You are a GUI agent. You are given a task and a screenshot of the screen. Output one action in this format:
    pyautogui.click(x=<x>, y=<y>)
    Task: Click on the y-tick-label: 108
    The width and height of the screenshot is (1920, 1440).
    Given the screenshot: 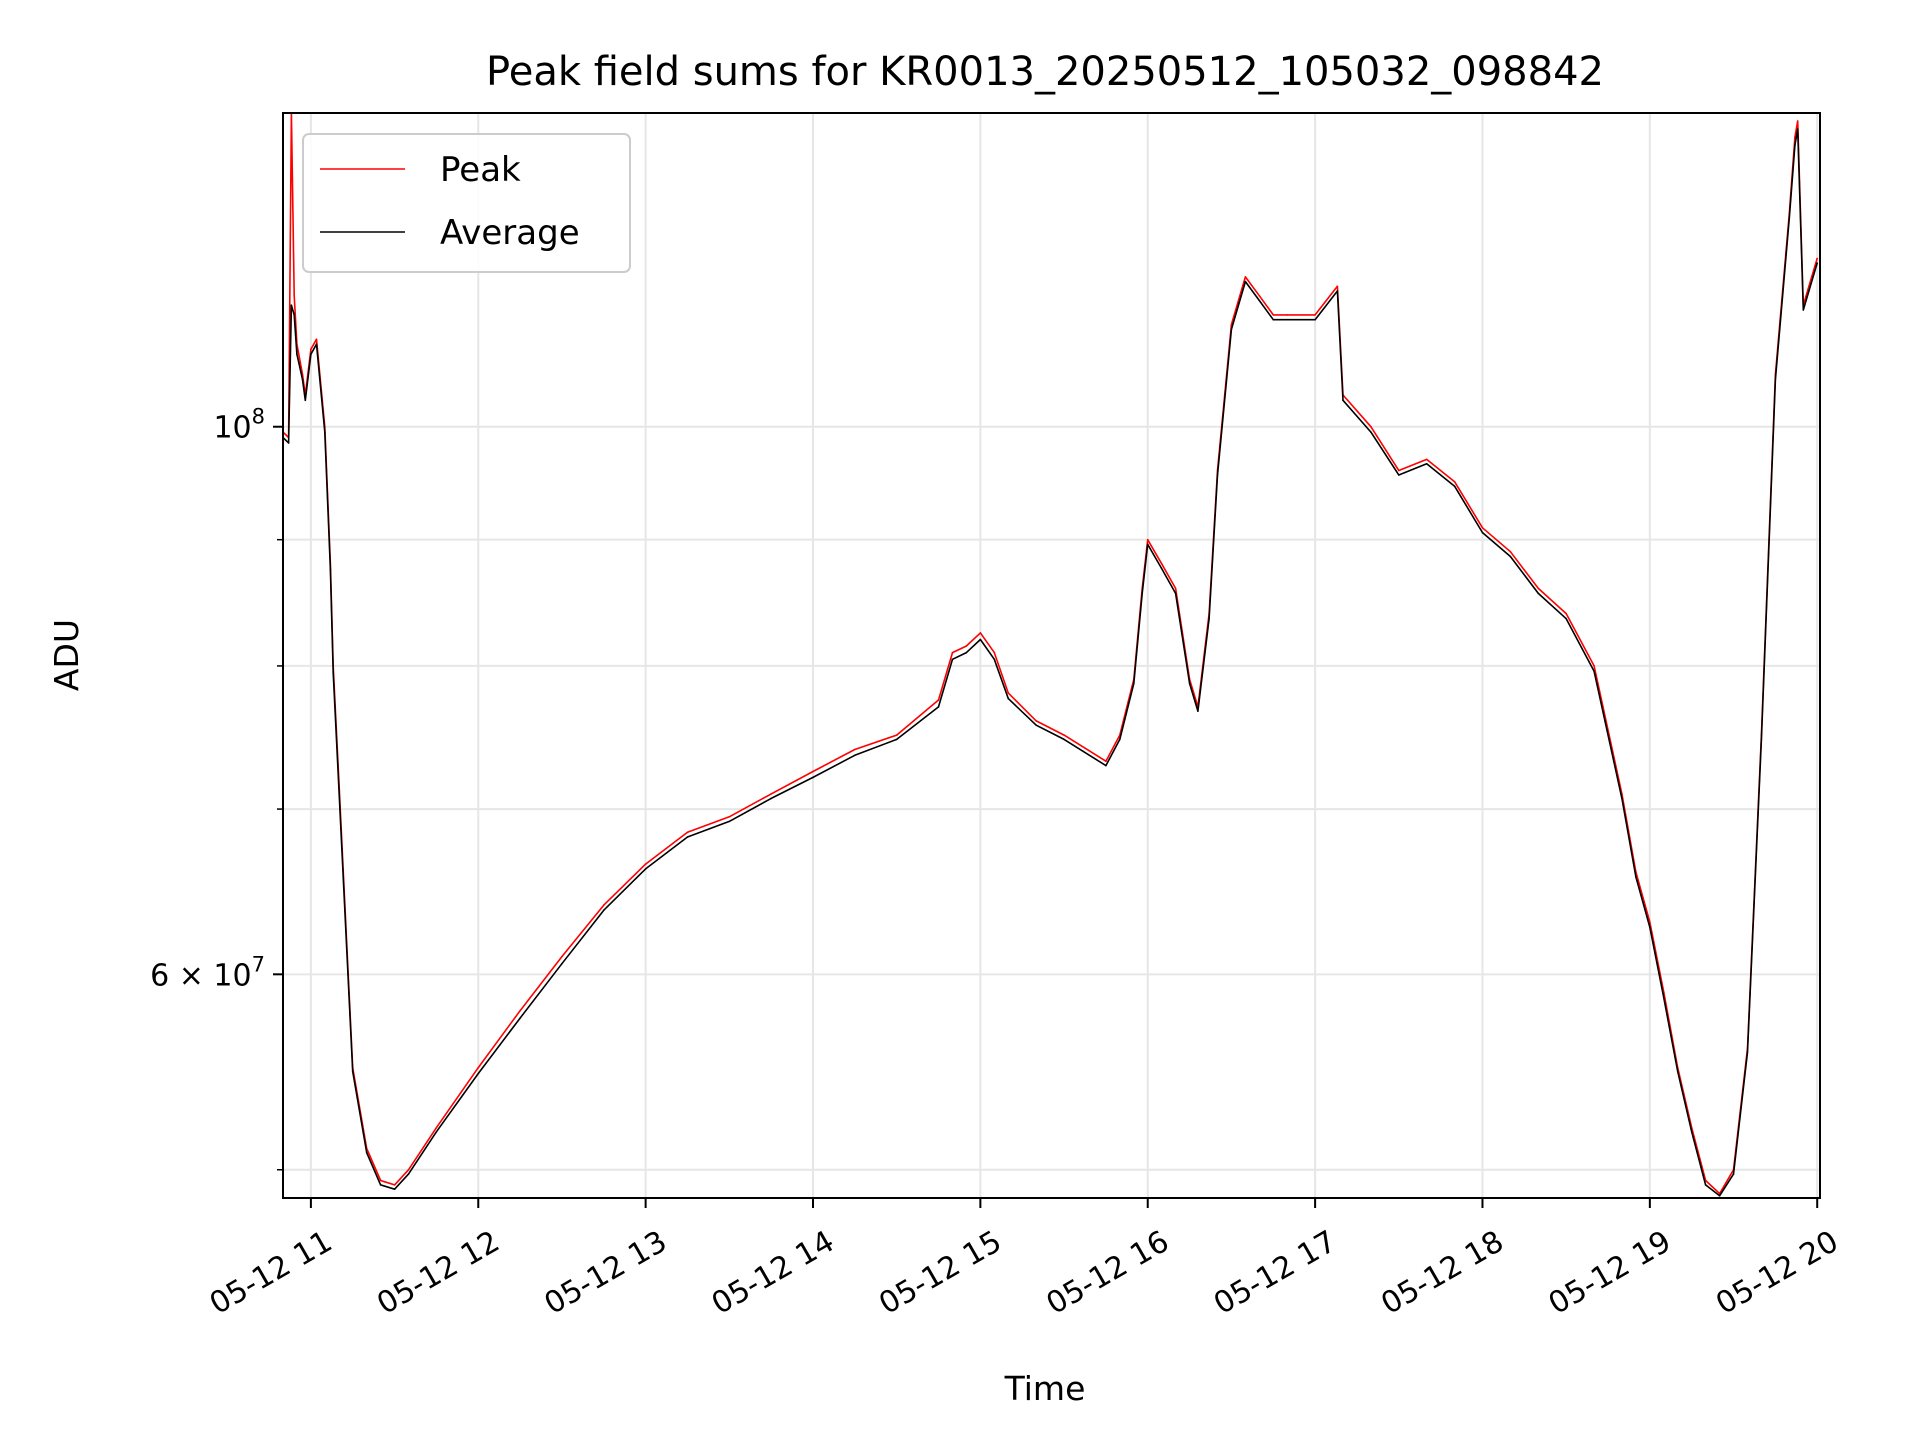 What is the action you would take?
    pyautogui.click(x=239, y=425)
    